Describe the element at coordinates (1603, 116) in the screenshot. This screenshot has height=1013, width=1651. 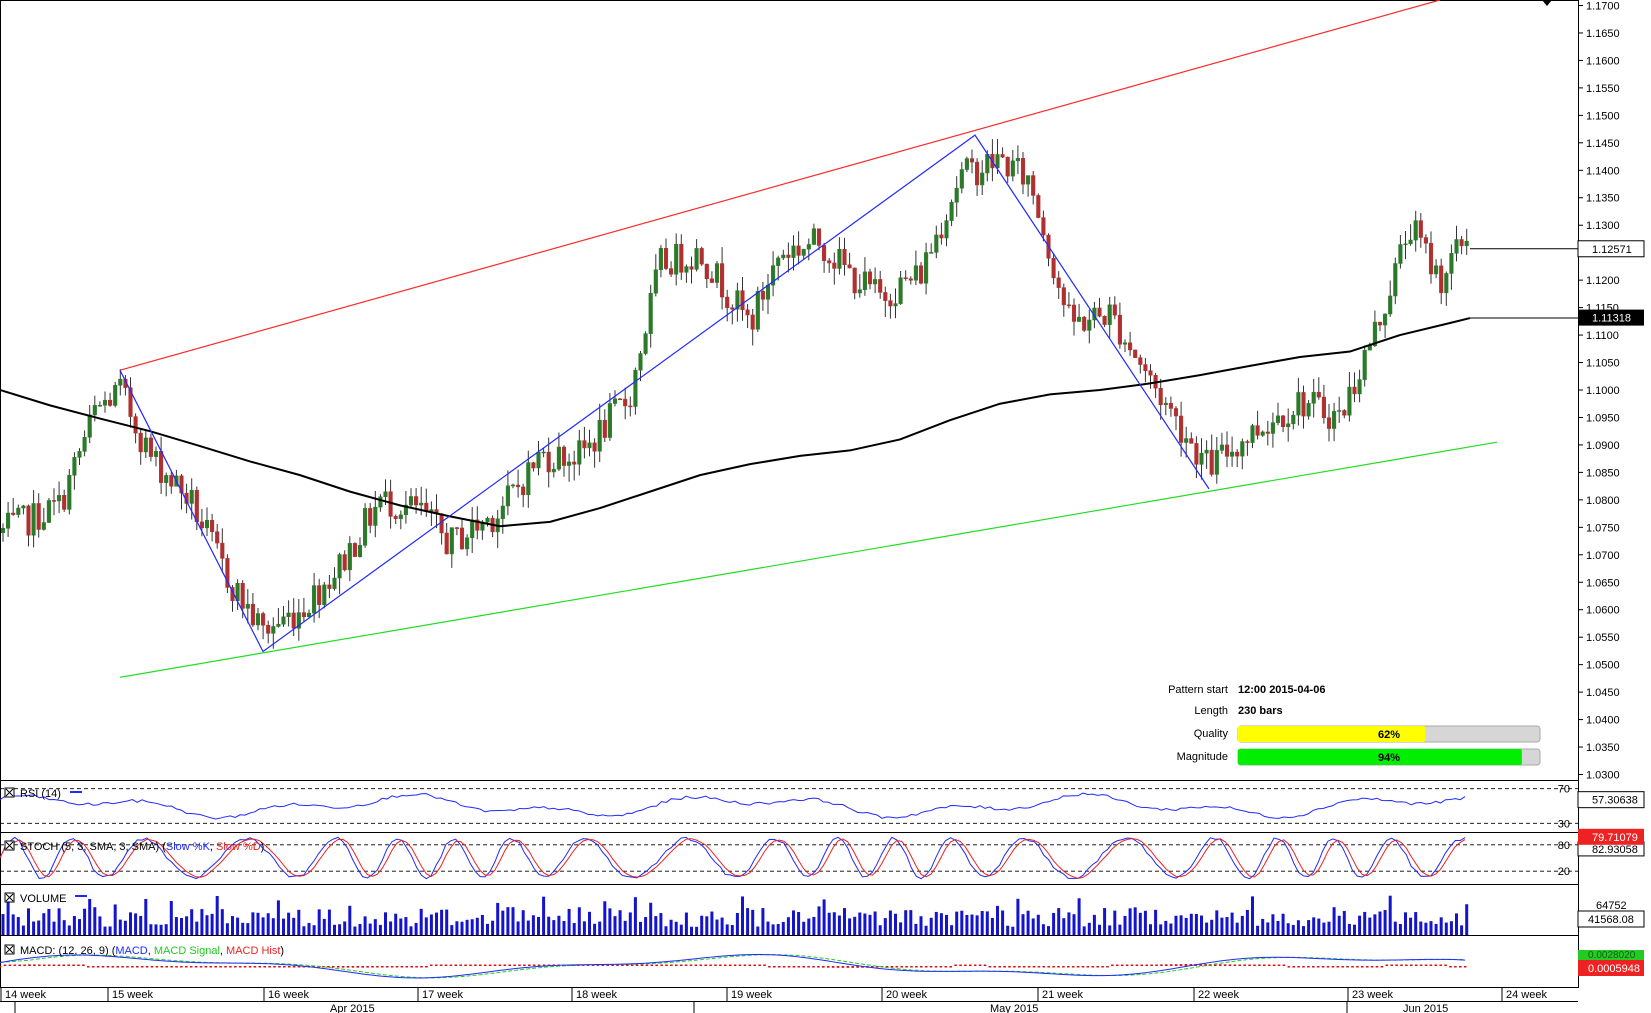
I see `price-tick-label: 1.1500` at that location.